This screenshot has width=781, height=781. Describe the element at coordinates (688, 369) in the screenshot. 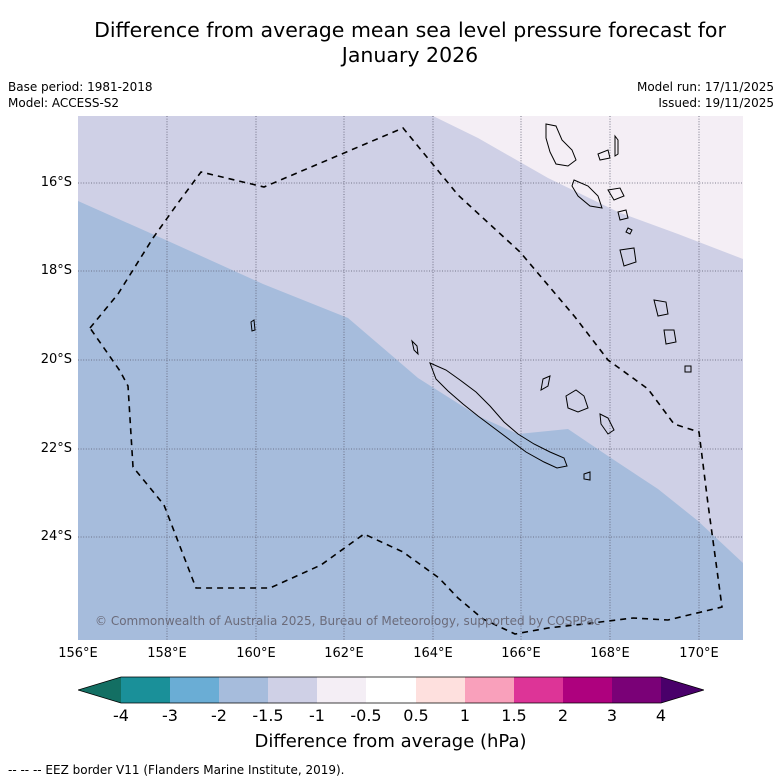

I see `island-aneityum` at that location.